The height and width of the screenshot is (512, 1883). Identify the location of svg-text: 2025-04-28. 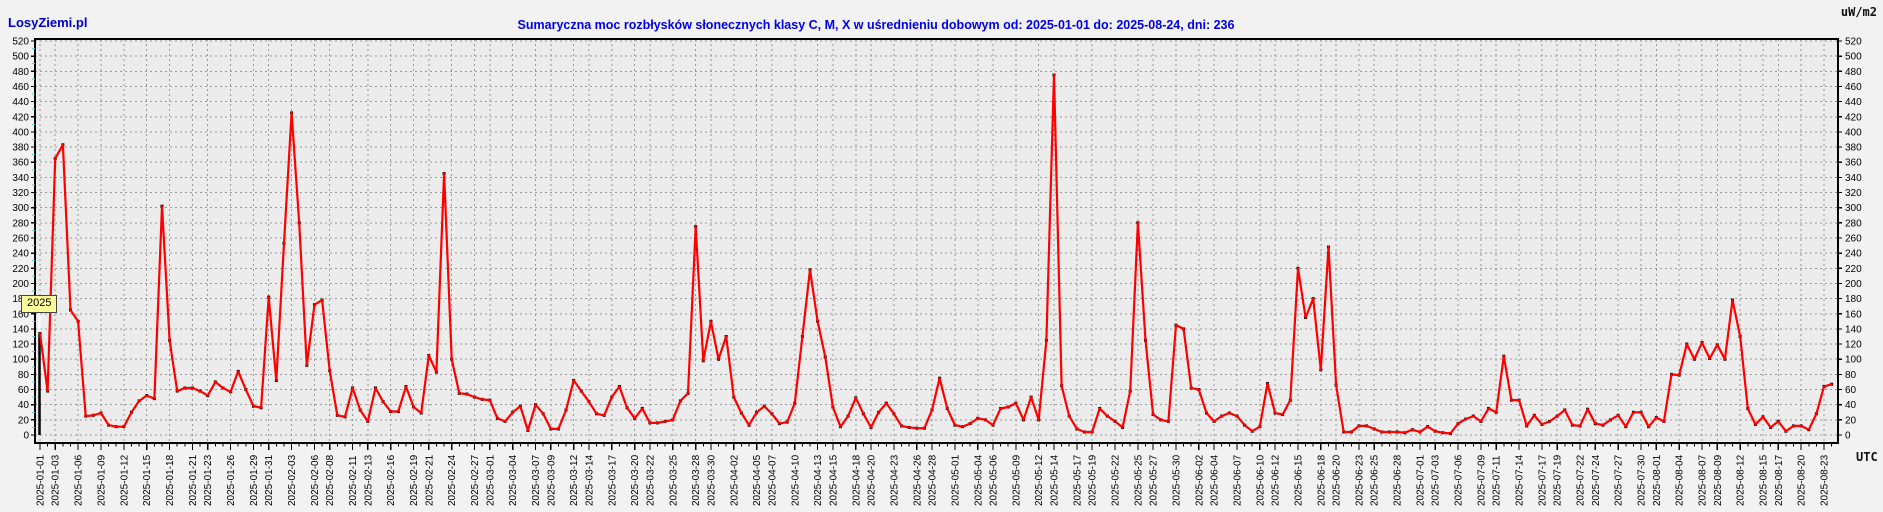
(933, 480).